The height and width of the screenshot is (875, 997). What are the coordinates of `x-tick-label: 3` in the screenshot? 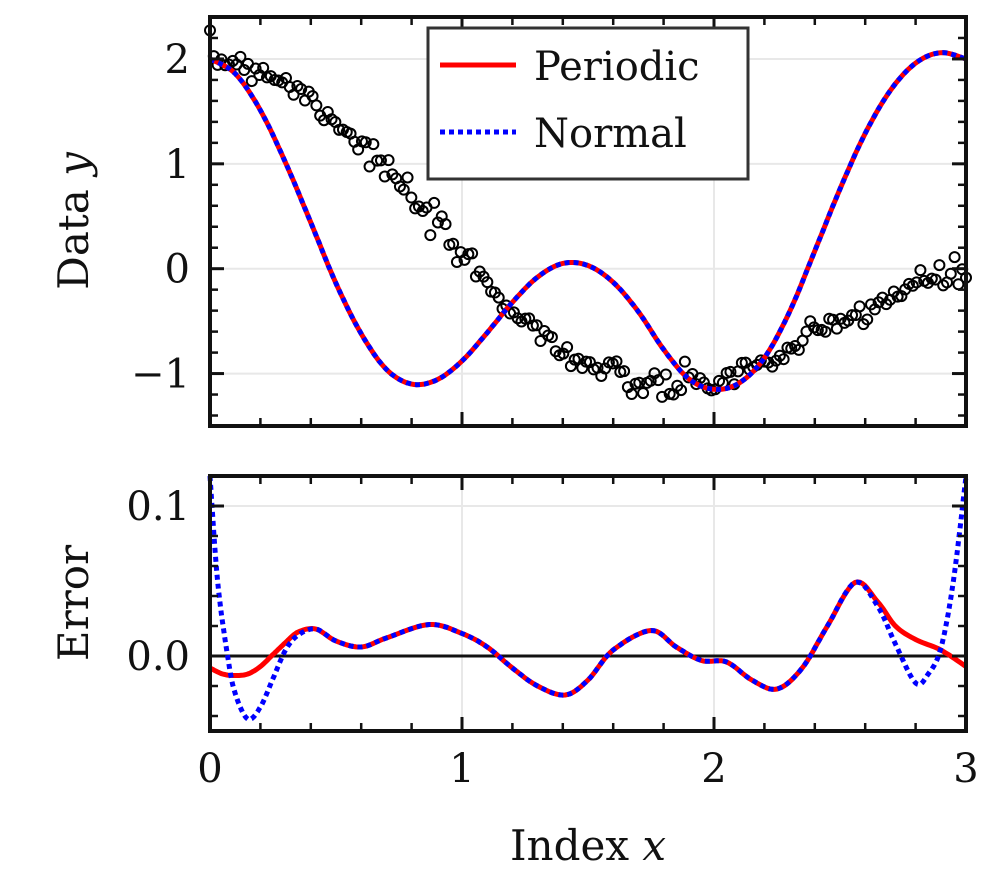 It's located at (965, 769).